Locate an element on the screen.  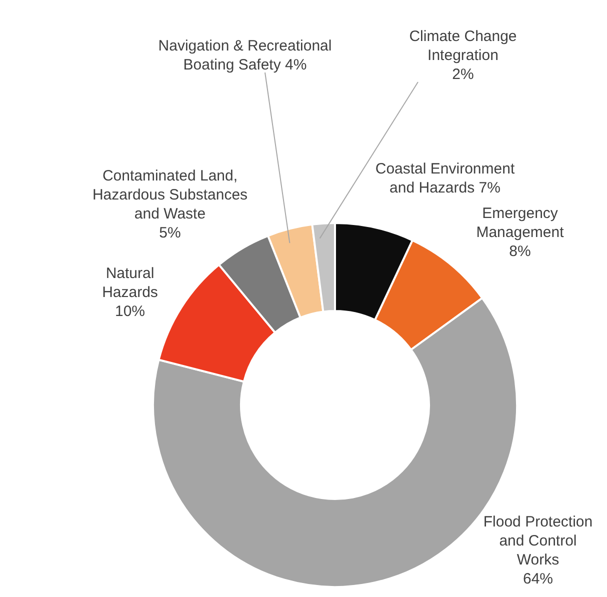
slice-label: Emergency Management is located at coordinates (520, 223).